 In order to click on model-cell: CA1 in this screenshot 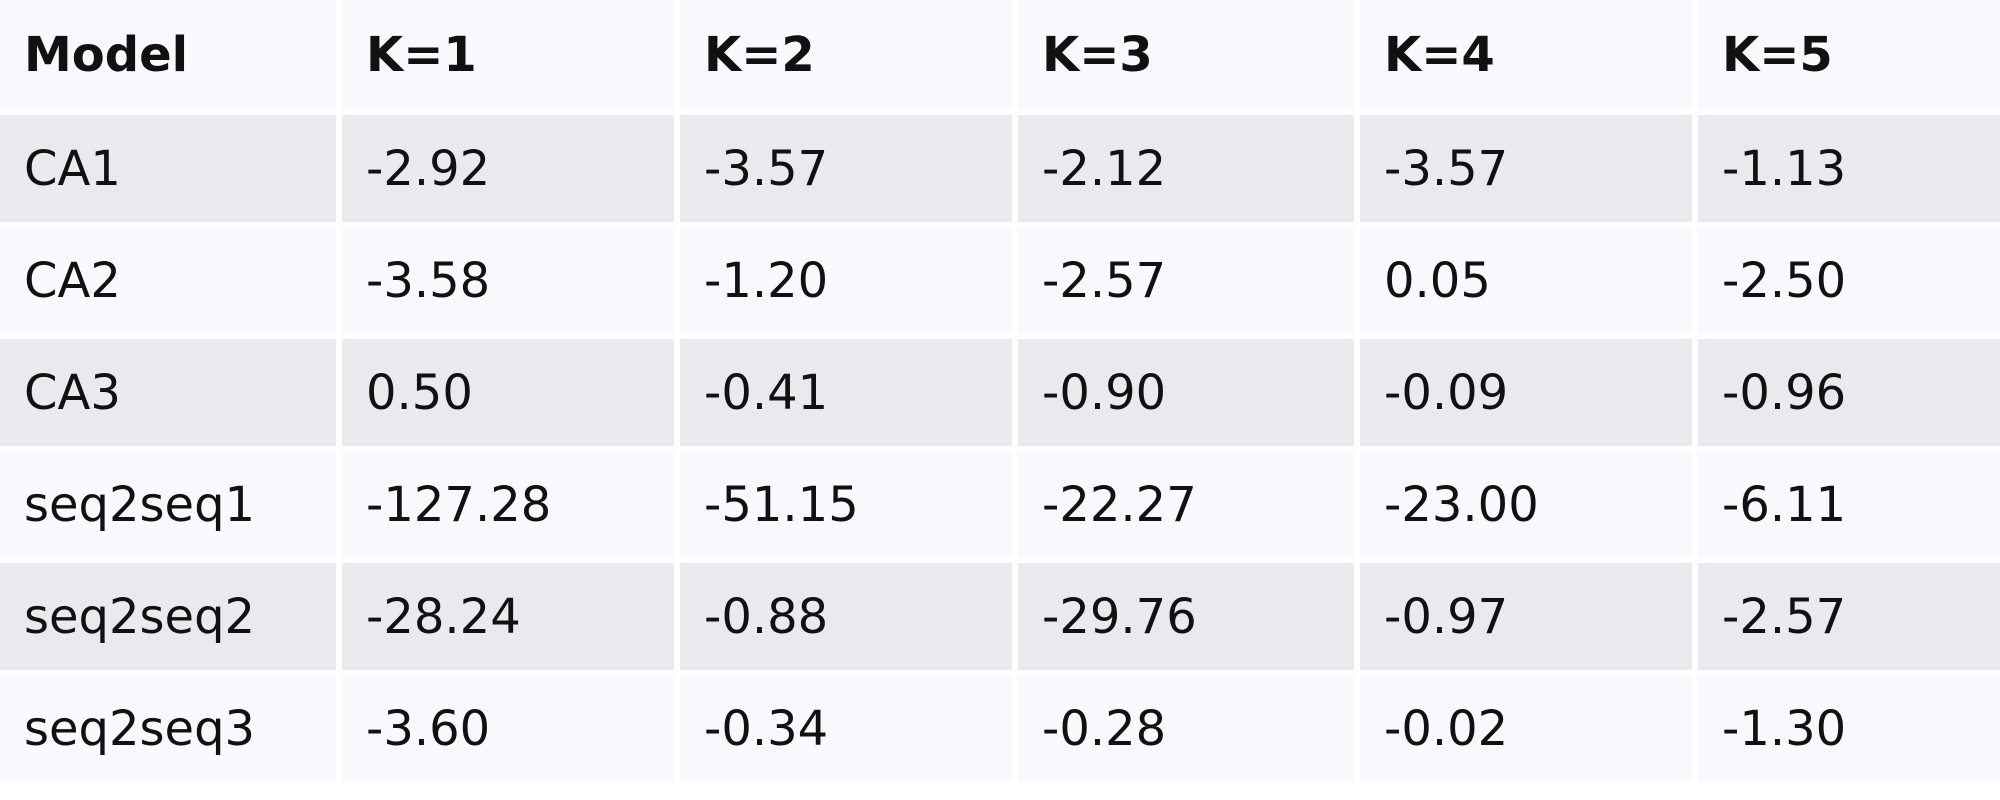, I will do `click(168, 166)`.